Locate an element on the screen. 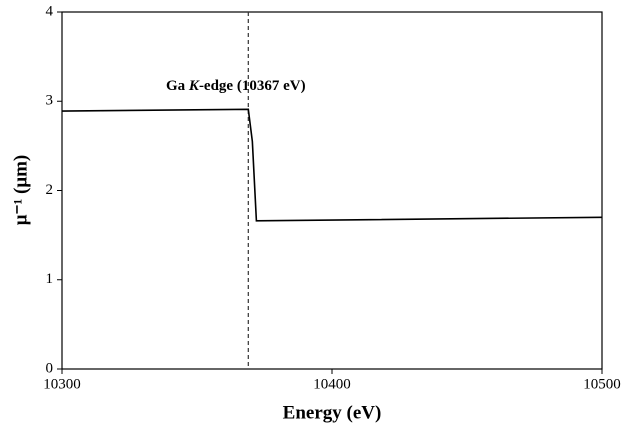  x-axis-title: Energy (eV) is located at coordinates (332, 412).